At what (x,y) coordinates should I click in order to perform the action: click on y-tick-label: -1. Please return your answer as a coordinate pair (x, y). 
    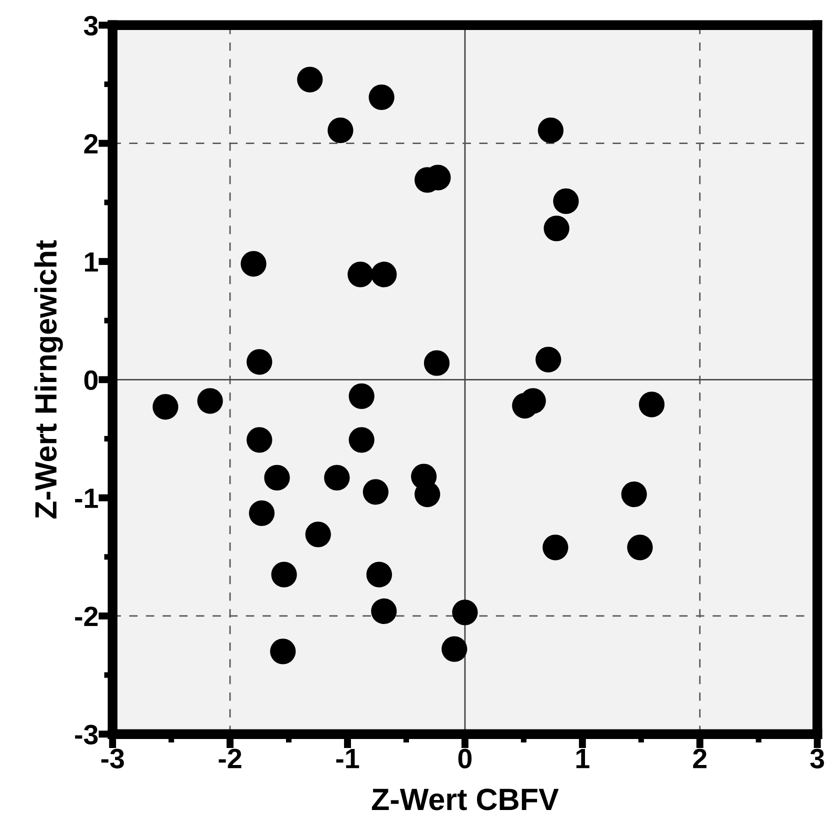
    Looking at the image, I should click on (86, 498).